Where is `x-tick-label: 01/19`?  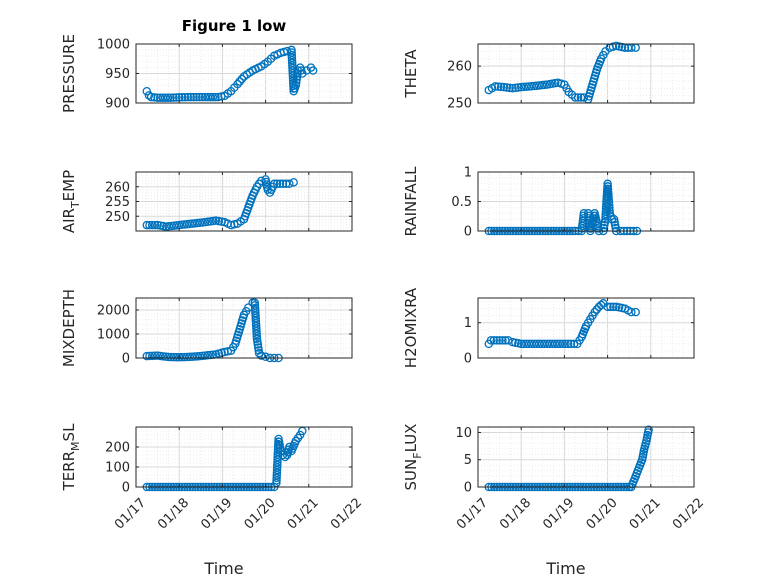 x-tick-label: 01/19 is located at coordinates (216, 513).